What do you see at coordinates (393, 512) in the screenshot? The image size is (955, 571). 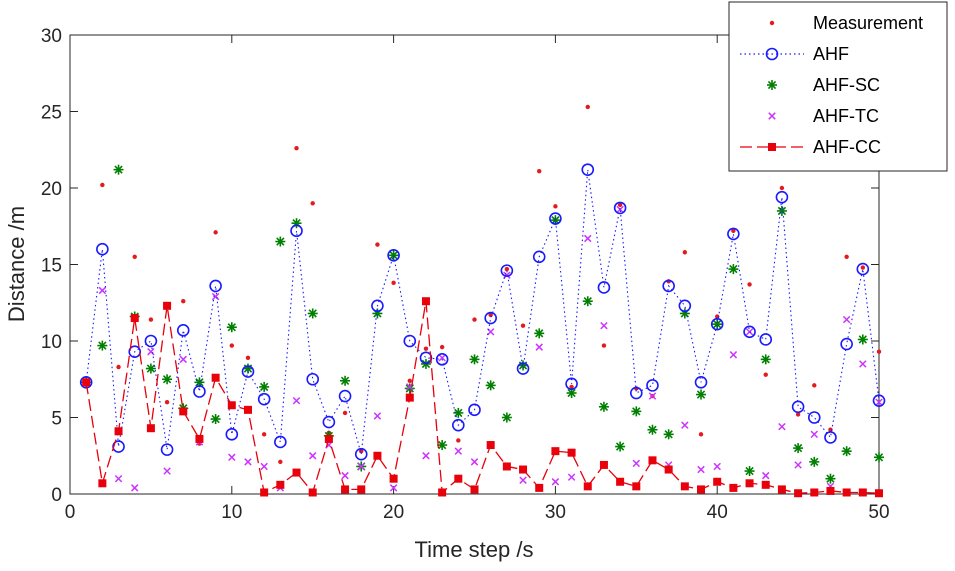 I see `x-tick-label: 20` at bounding box center [393, 512].